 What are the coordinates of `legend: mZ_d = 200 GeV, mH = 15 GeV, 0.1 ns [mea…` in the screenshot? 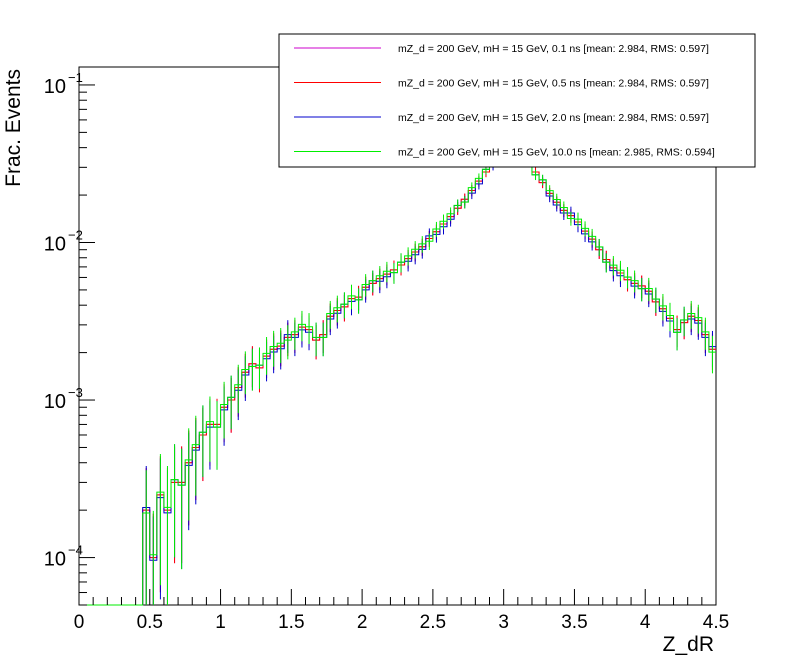 It's located at (517, 100).